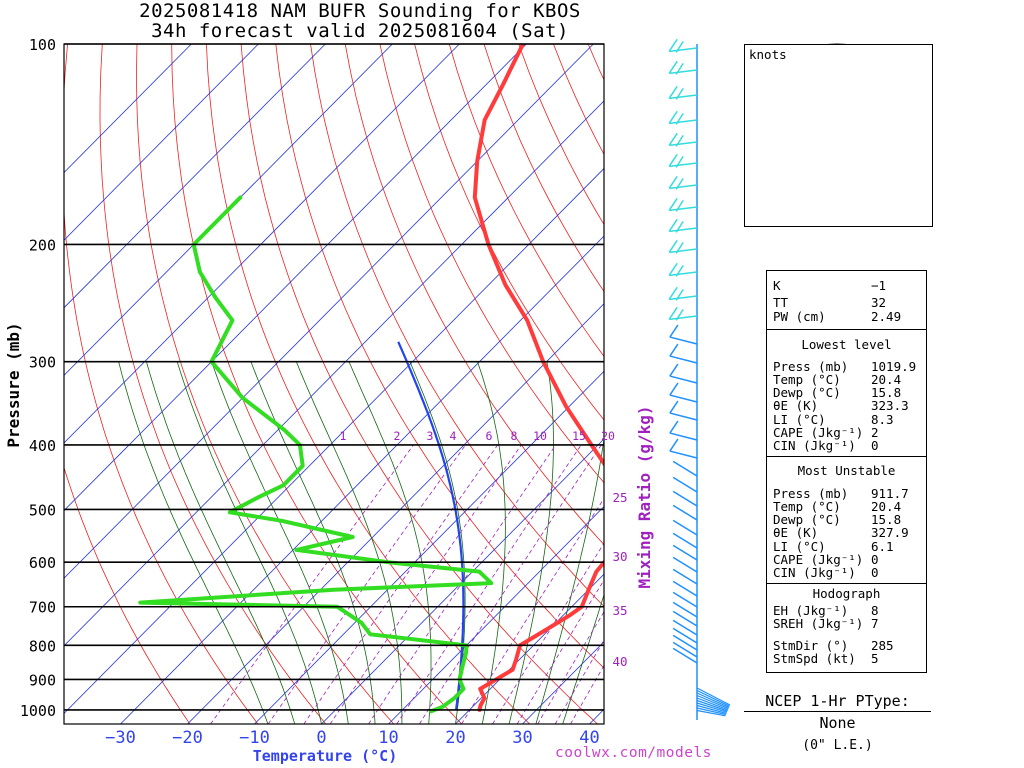  What do you see at coordinates (619, 556) in the screenshot?
I see `mixing-ratio-label: 30` at bounding box center [619, 556].